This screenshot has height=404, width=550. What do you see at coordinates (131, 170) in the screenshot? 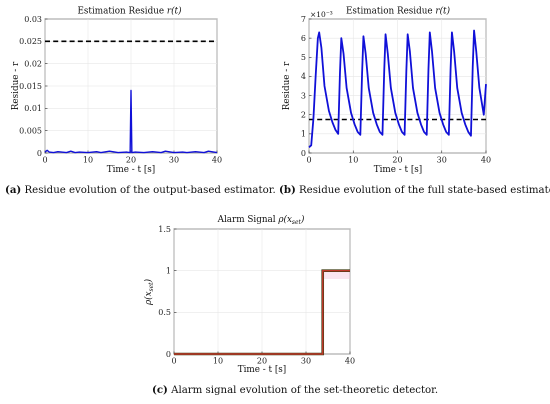
I see `chart-a-xlabel: Time - t [s]` at bounding box center [131, 170].